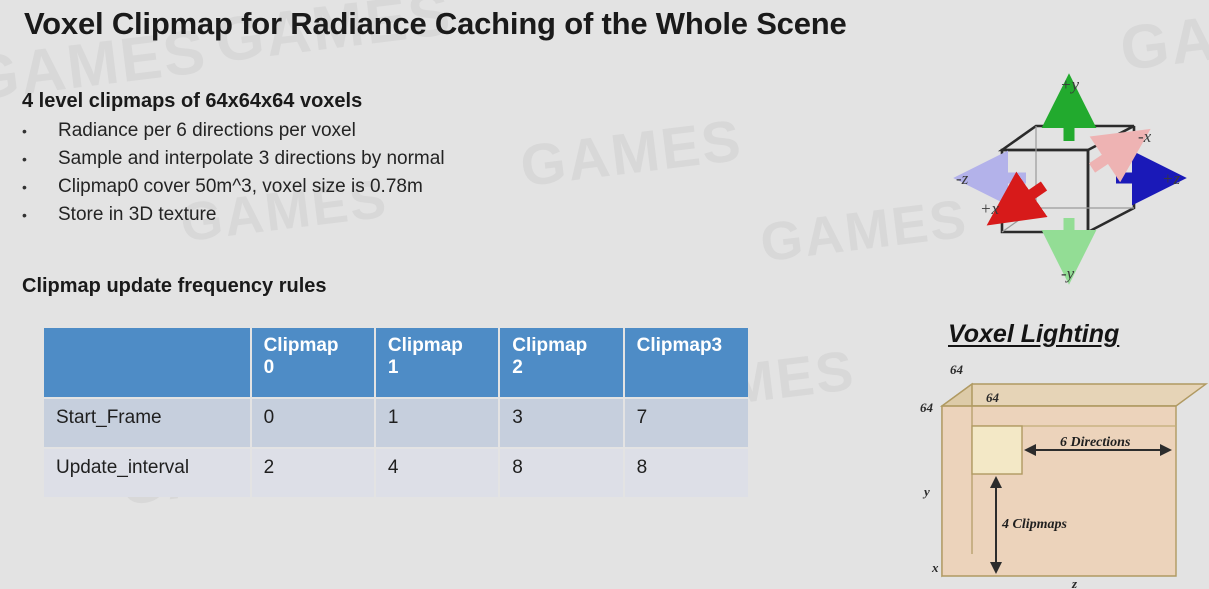 This screenshot has height=589, width=1209. I want to click on list-item-label: Store in 3D texture, so click(137, 214).